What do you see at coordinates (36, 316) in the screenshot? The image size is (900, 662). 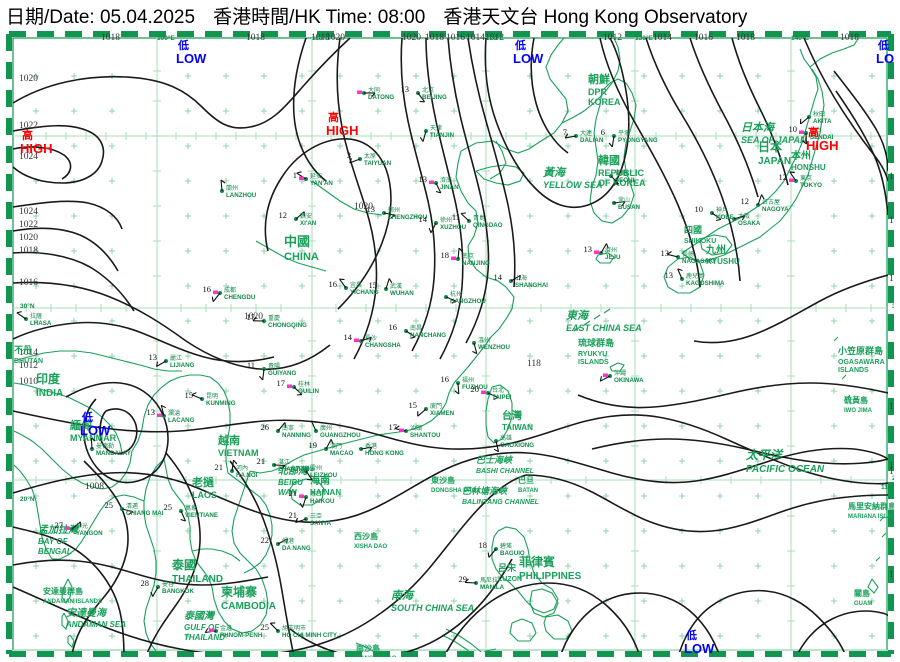 I see `station-name-zh: 拉薩` at bounding box center [36, 316].